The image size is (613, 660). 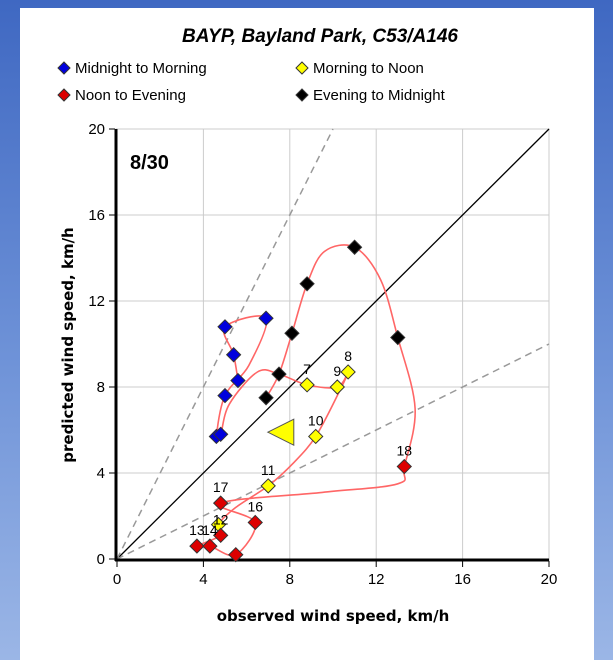 I want to click on legend-label-0: Midnight to Morning, so click(x=141, y=68).